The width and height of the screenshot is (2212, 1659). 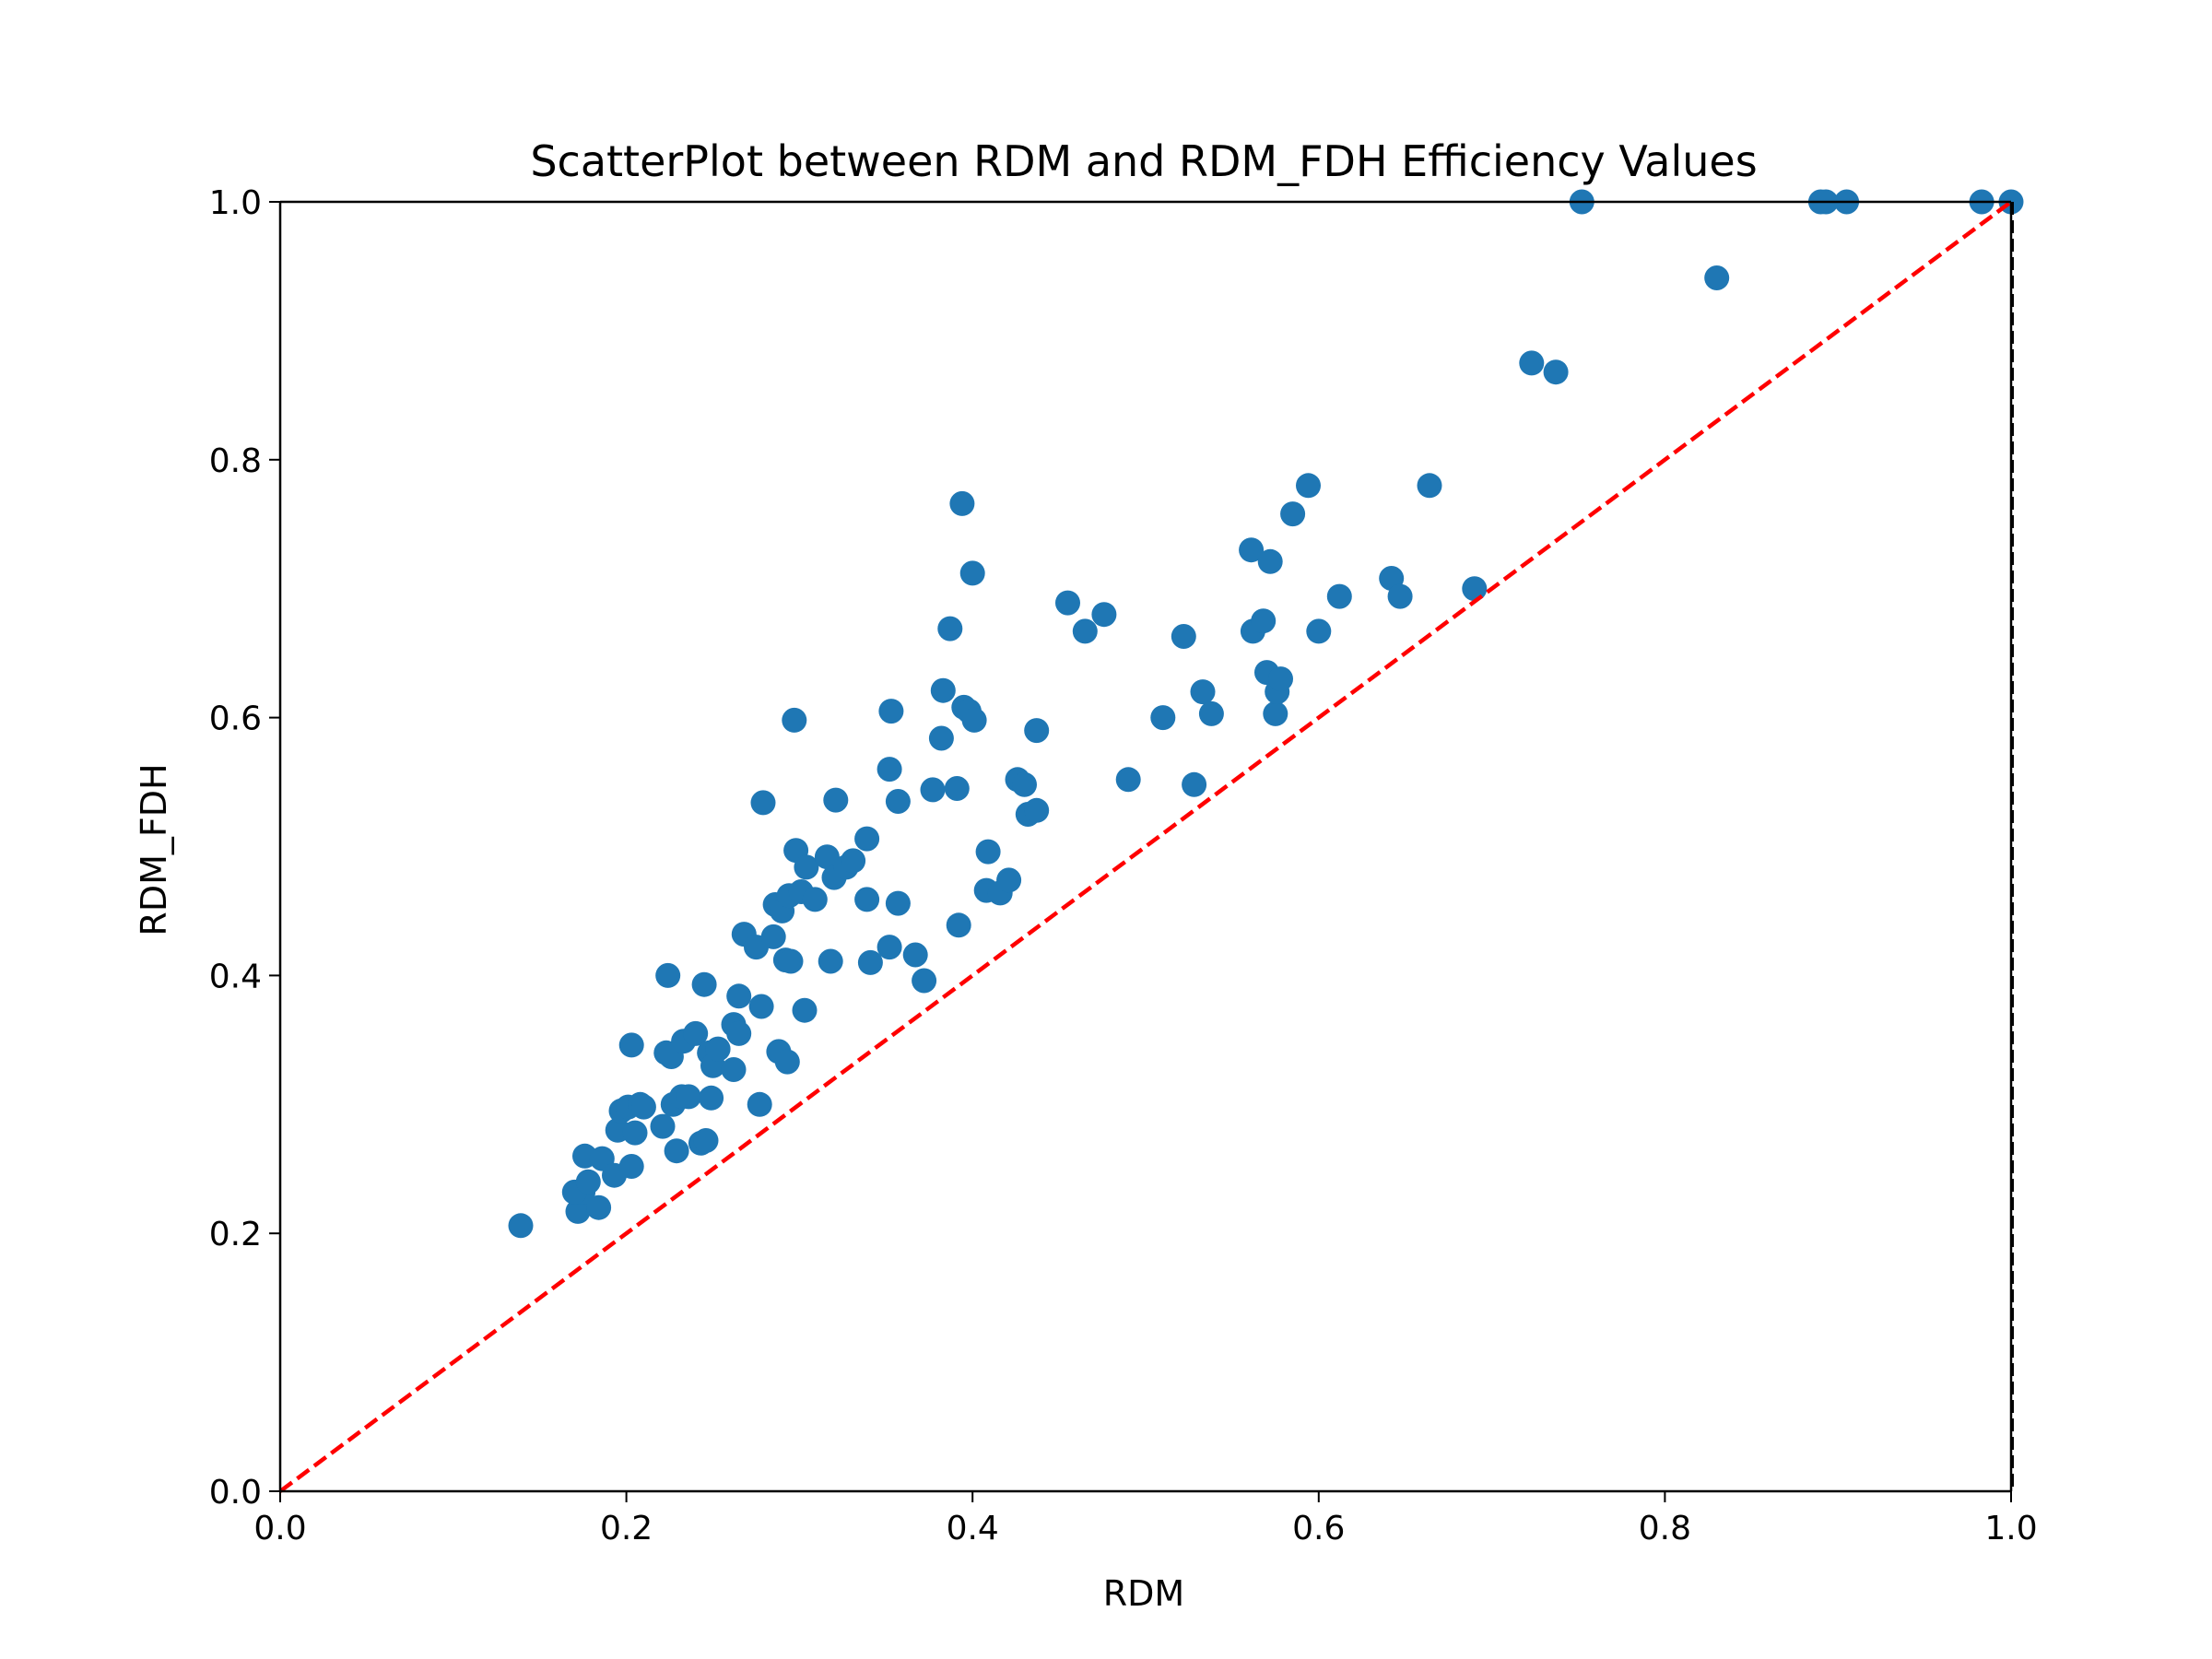 What do you see at coordinates (235, 719) in the screenshot?
I see `y-tick-label: 0.6` at bounding box center [235, 719].